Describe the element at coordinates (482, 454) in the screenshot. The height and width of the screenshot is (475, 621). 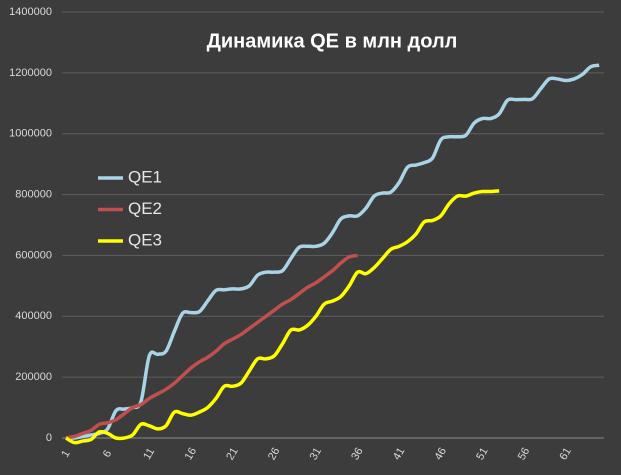
I see `x-tick-label: 51` at that location.